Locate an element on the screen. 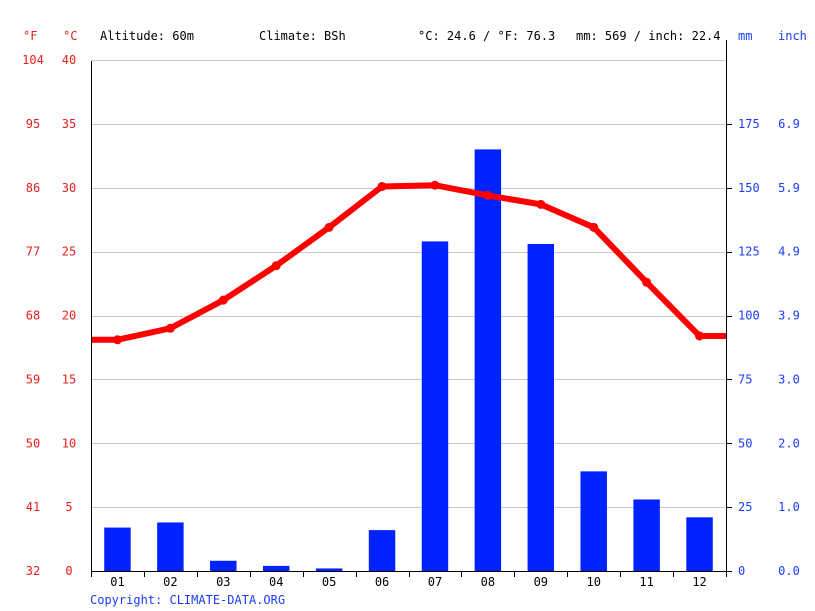 This screenshot has height=611, width=815. inch-tick-label: 5.9 is located at coordinates (789, 188).